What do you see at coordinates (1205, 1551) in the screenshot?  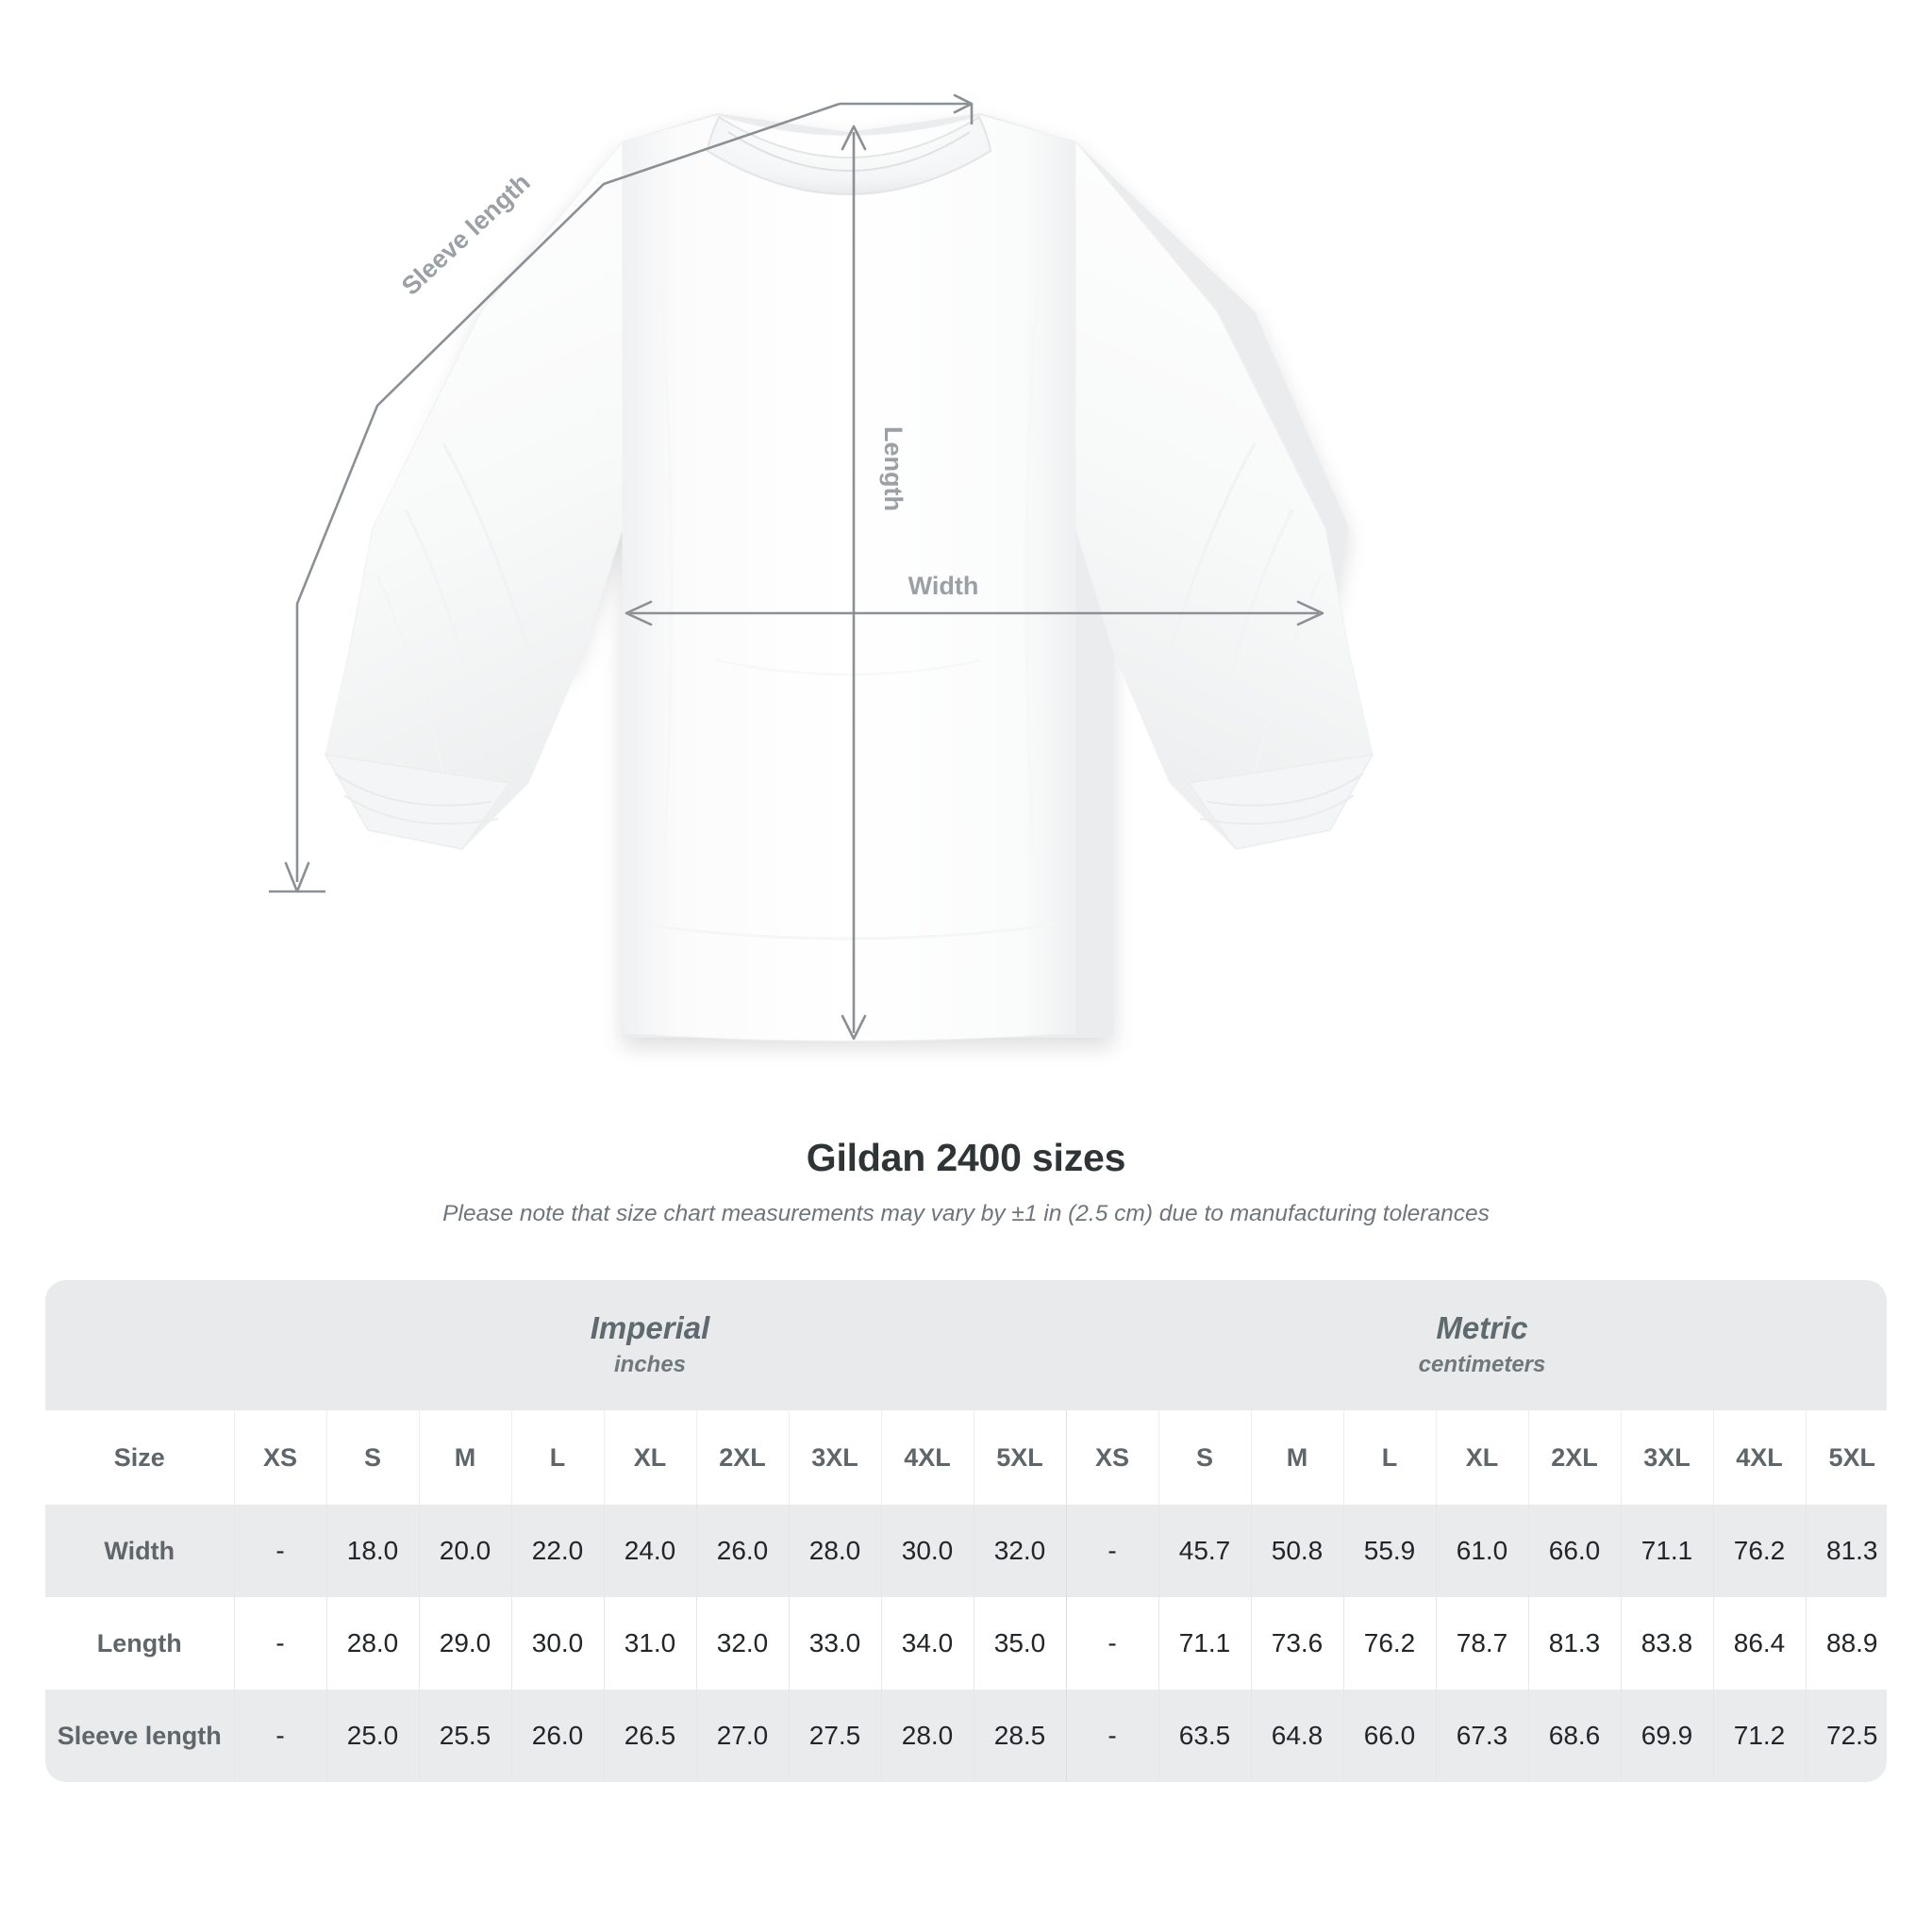 I see `table-cell: 45.7` at bounding box center [1205, 1551].